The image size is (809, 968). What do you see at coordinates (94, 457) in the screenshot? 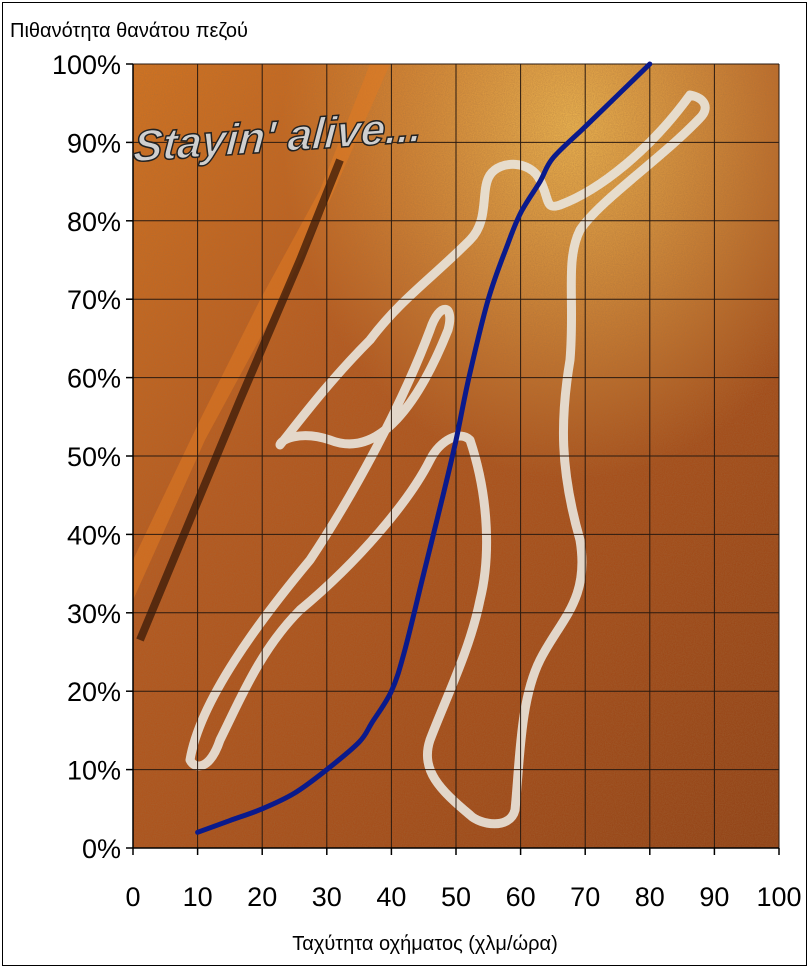
I see `y-tick-label: 50%` at bounding box center [94, 457].